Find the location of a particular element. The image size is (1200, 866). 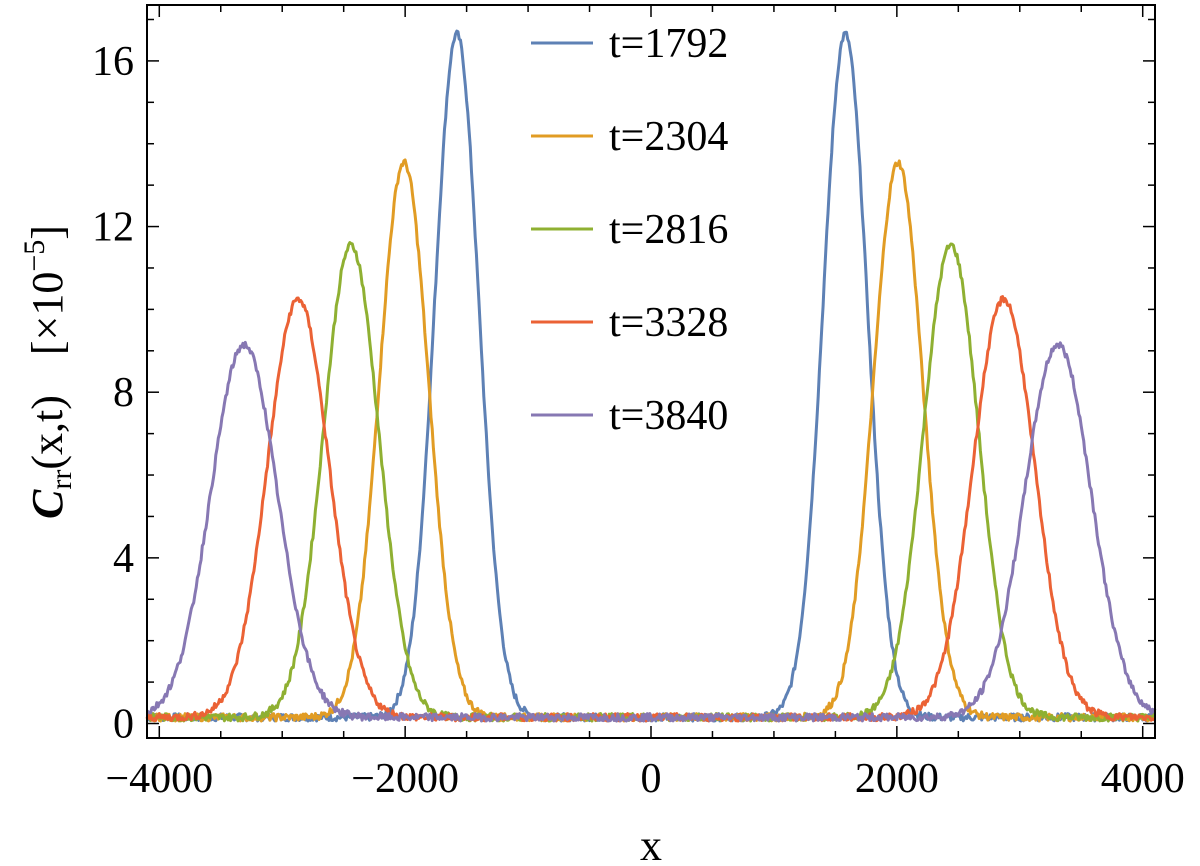

legend-label: t=3840 is located at coordinates (668, 416).